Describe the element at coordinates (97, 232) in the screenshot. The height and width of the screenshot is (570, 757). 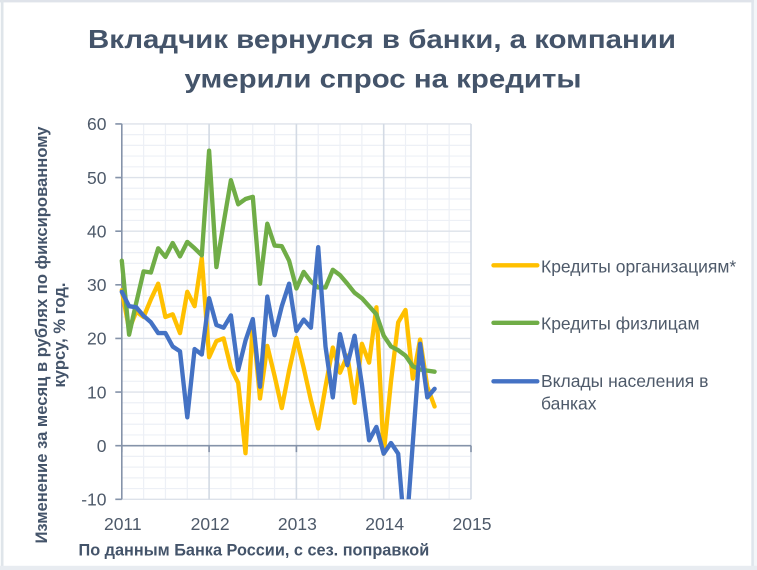
I see `svg-text: 40` at that location.